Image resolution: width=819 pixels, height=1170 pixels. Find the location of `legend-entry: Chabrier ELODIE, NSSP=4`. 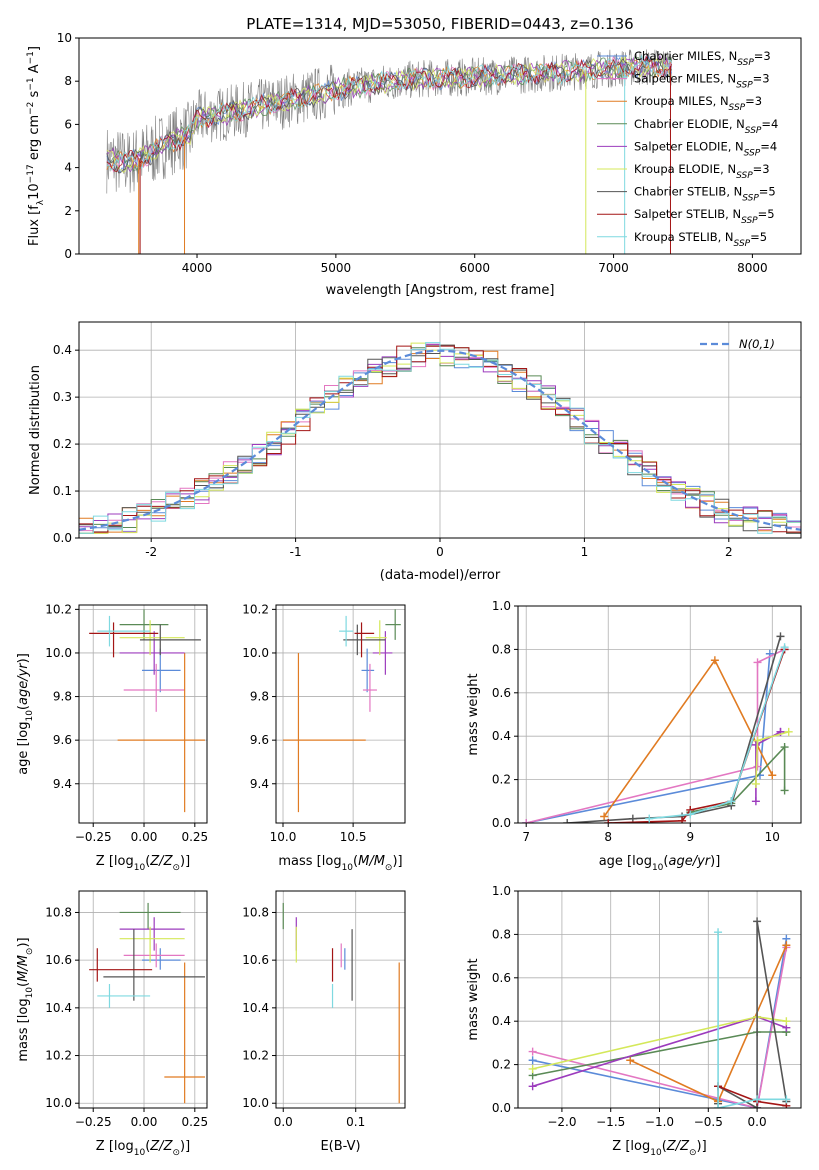

legend-entry: Chabrier ELODIE, NSSP=4 is located at coordinates (706, 126).